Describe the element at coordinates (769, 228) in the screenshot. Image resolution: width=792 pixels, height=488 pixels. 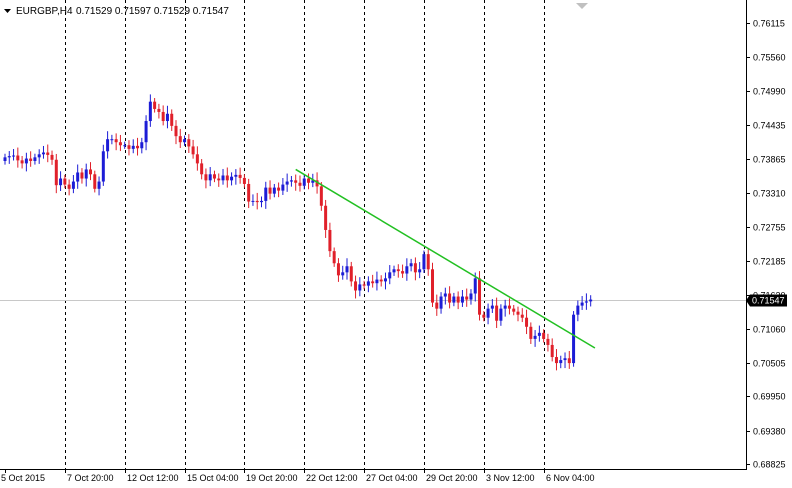
I see `price-tick-label: 0.72755` at that location.